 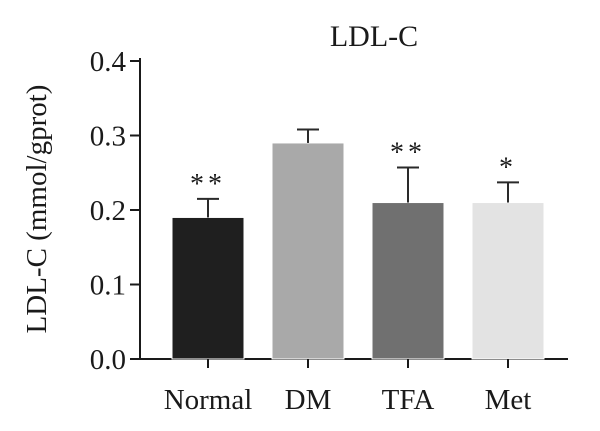 I want to click on bar-normal, so click(x=208, y=288).